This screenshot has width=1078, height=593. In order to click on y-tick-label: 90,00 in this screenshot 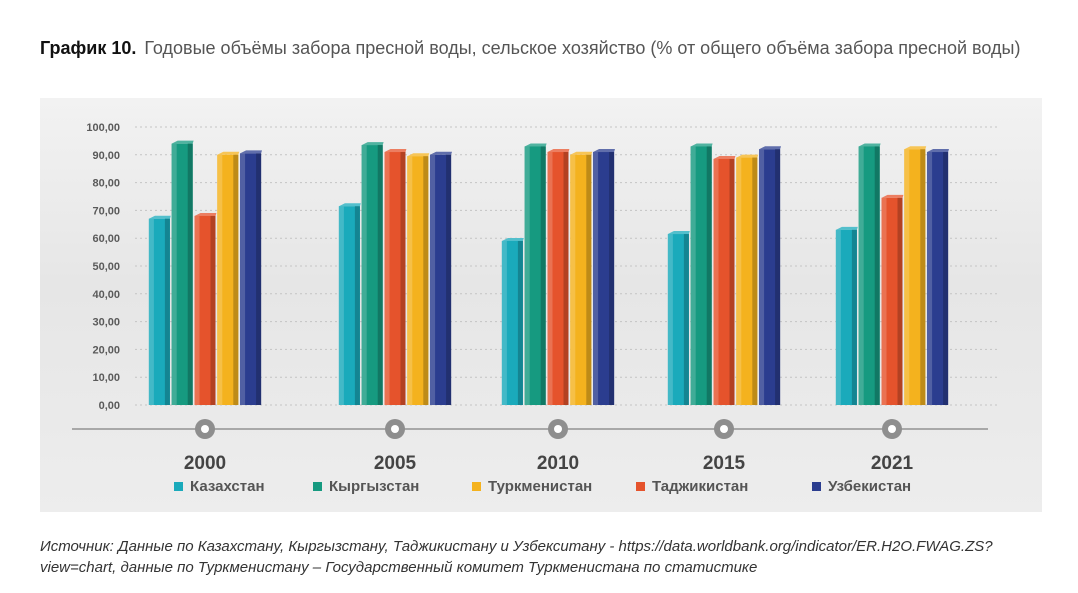, I will do `click(106, 156)`.